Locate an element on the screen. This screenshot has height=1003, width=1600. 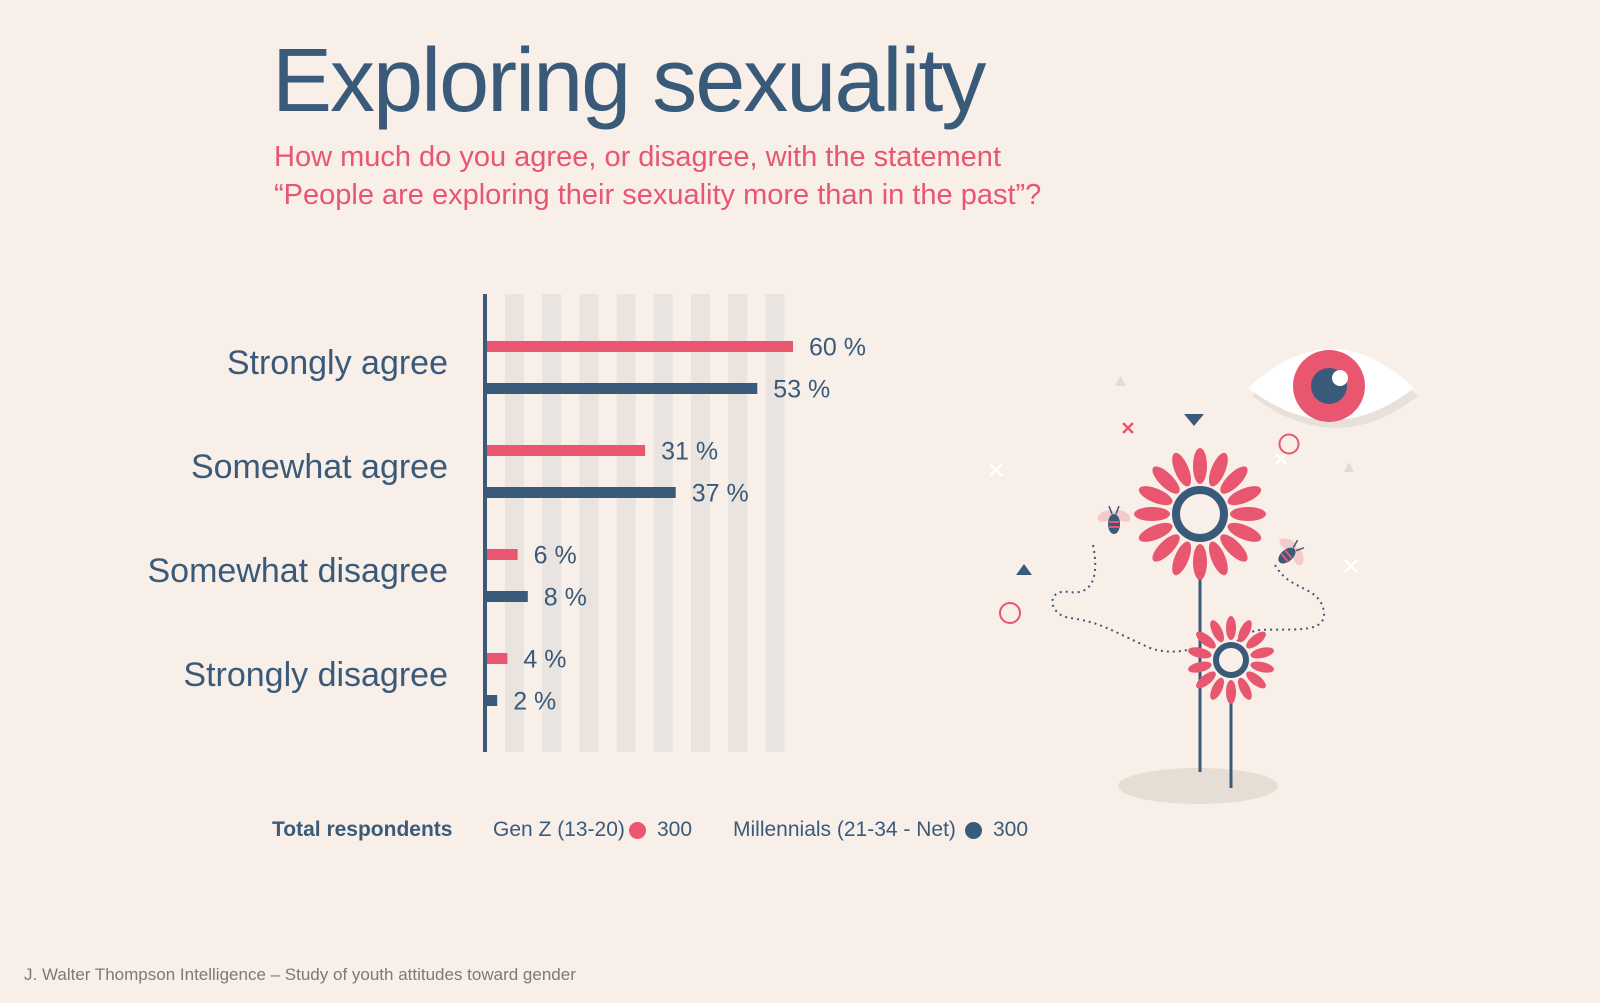
legend-genz-count: 300 is located at coordinates (675, 829).